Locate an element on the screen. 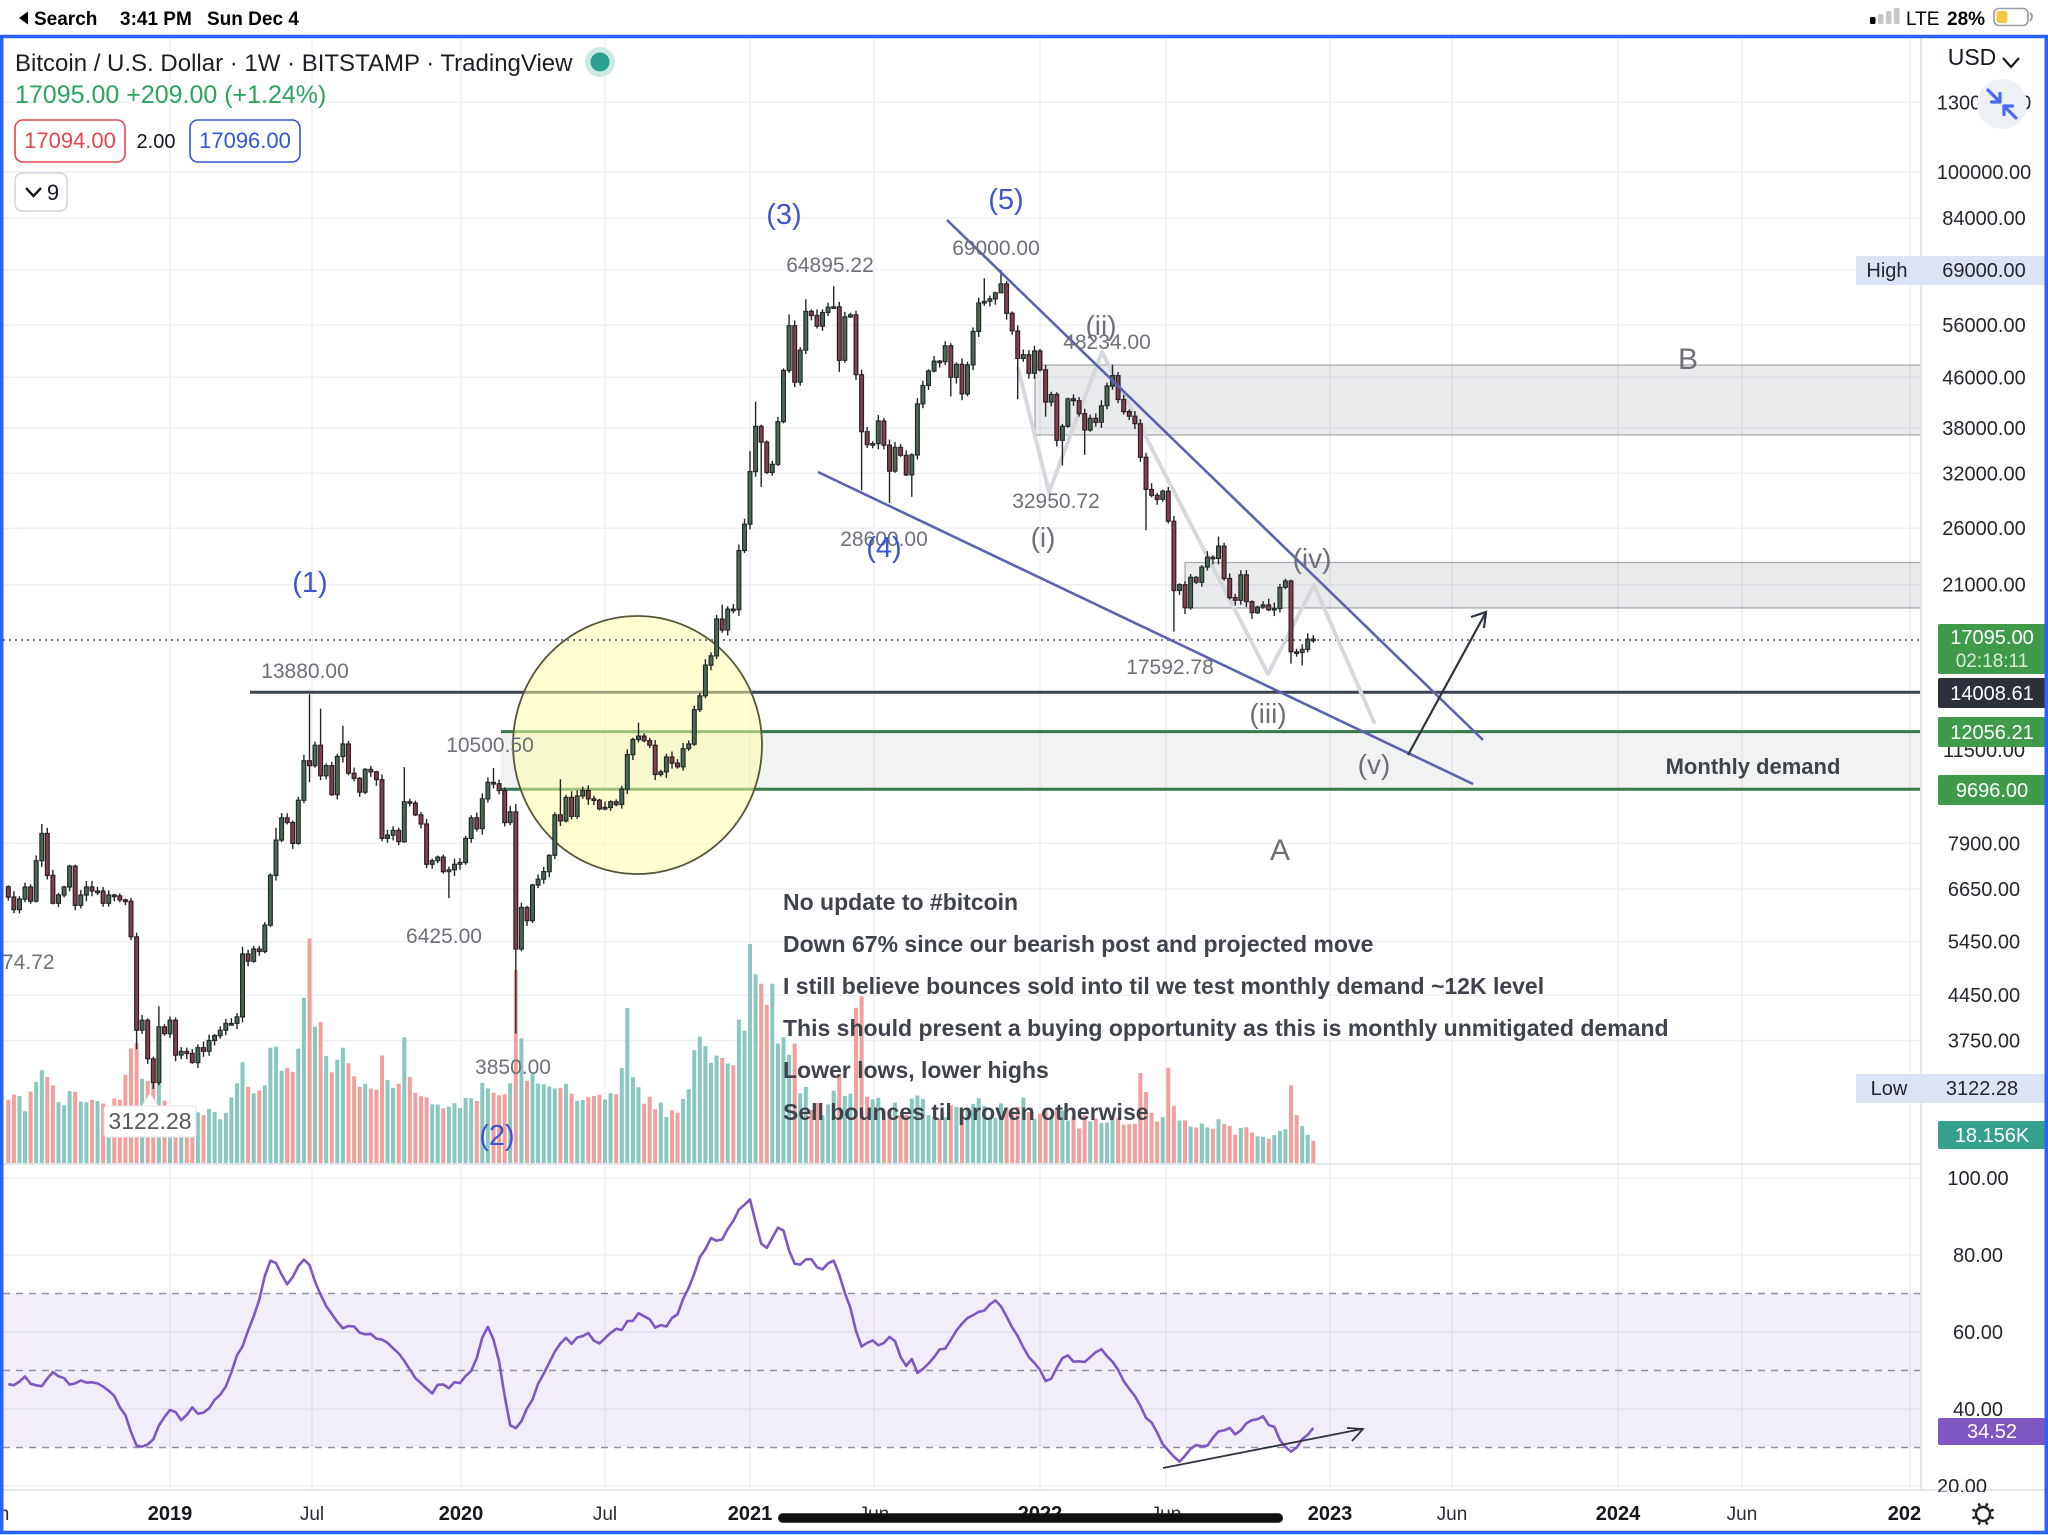 The height and width of the screenshot is (1535, 2048). svg-text: Lower lows, lower highs is located at coordinates (916, 1070).